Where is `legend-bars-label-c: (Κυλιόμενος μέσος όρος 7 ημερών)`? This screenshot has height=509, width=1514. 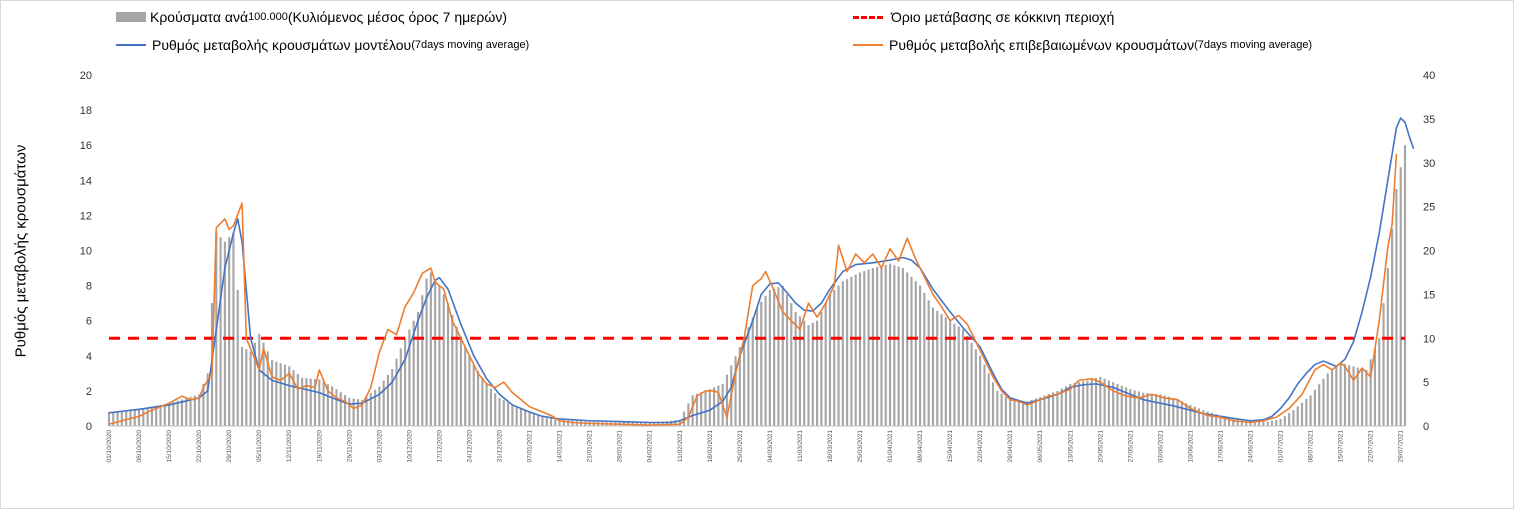
legend-bars-label-c: (Κυλιόμενος μέσος όρος 7 ημερών) is located at coordinates (397, 17).